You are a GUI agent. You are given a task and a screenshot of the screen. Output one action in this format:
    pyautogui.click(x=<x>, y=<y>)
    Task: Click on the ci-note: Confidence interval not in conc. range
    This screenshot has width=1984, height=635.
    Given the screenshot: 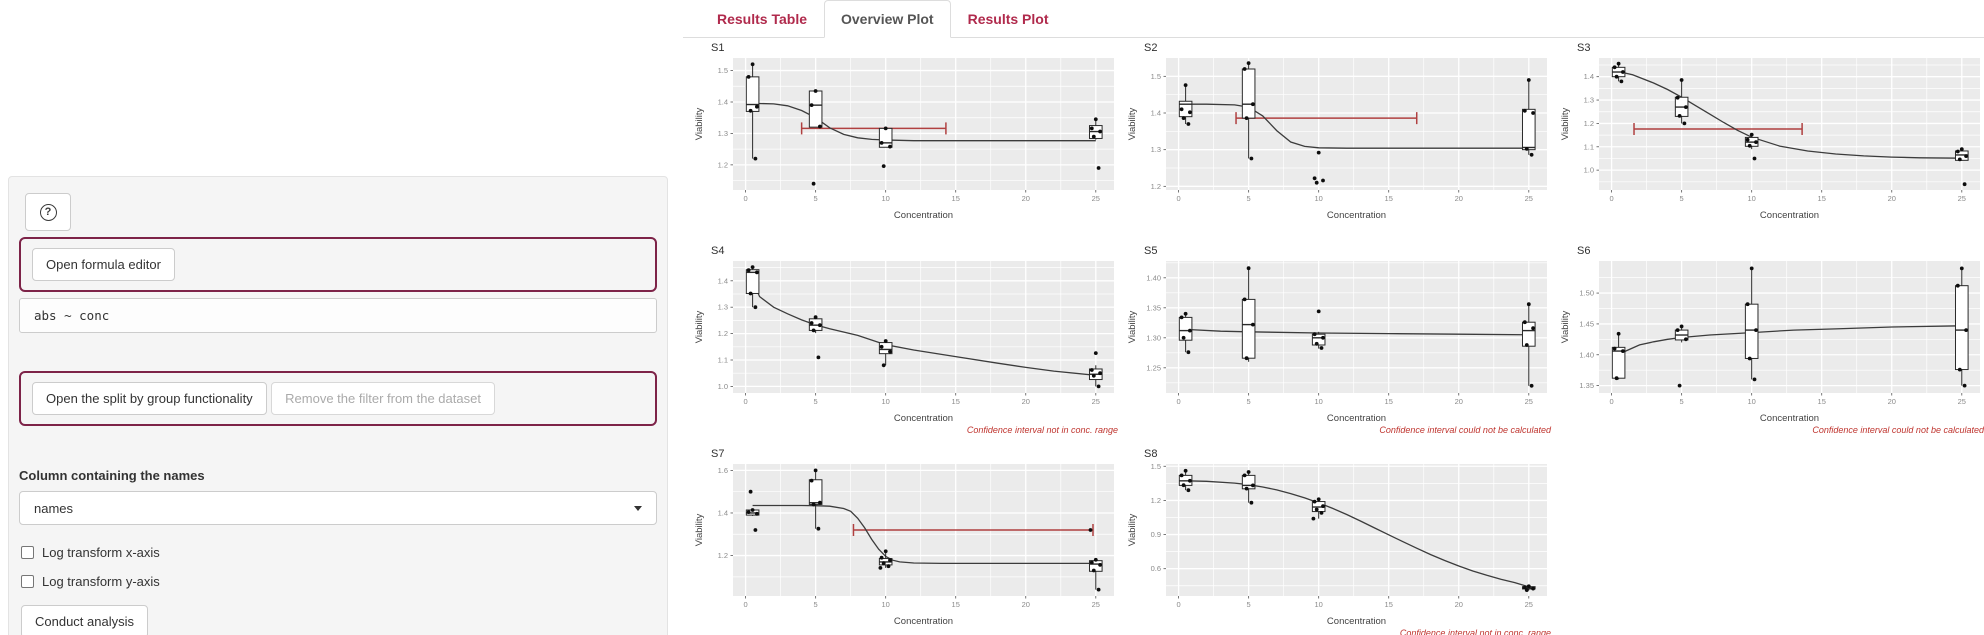 What is the action you would take?
    pyautogui.click(x=1475, y=631)
    